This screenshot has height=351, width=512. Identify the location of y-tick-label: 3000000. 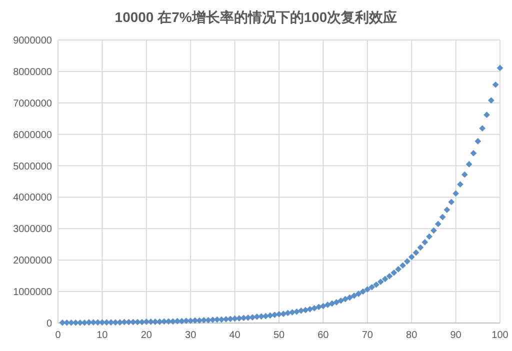
(32, 230).